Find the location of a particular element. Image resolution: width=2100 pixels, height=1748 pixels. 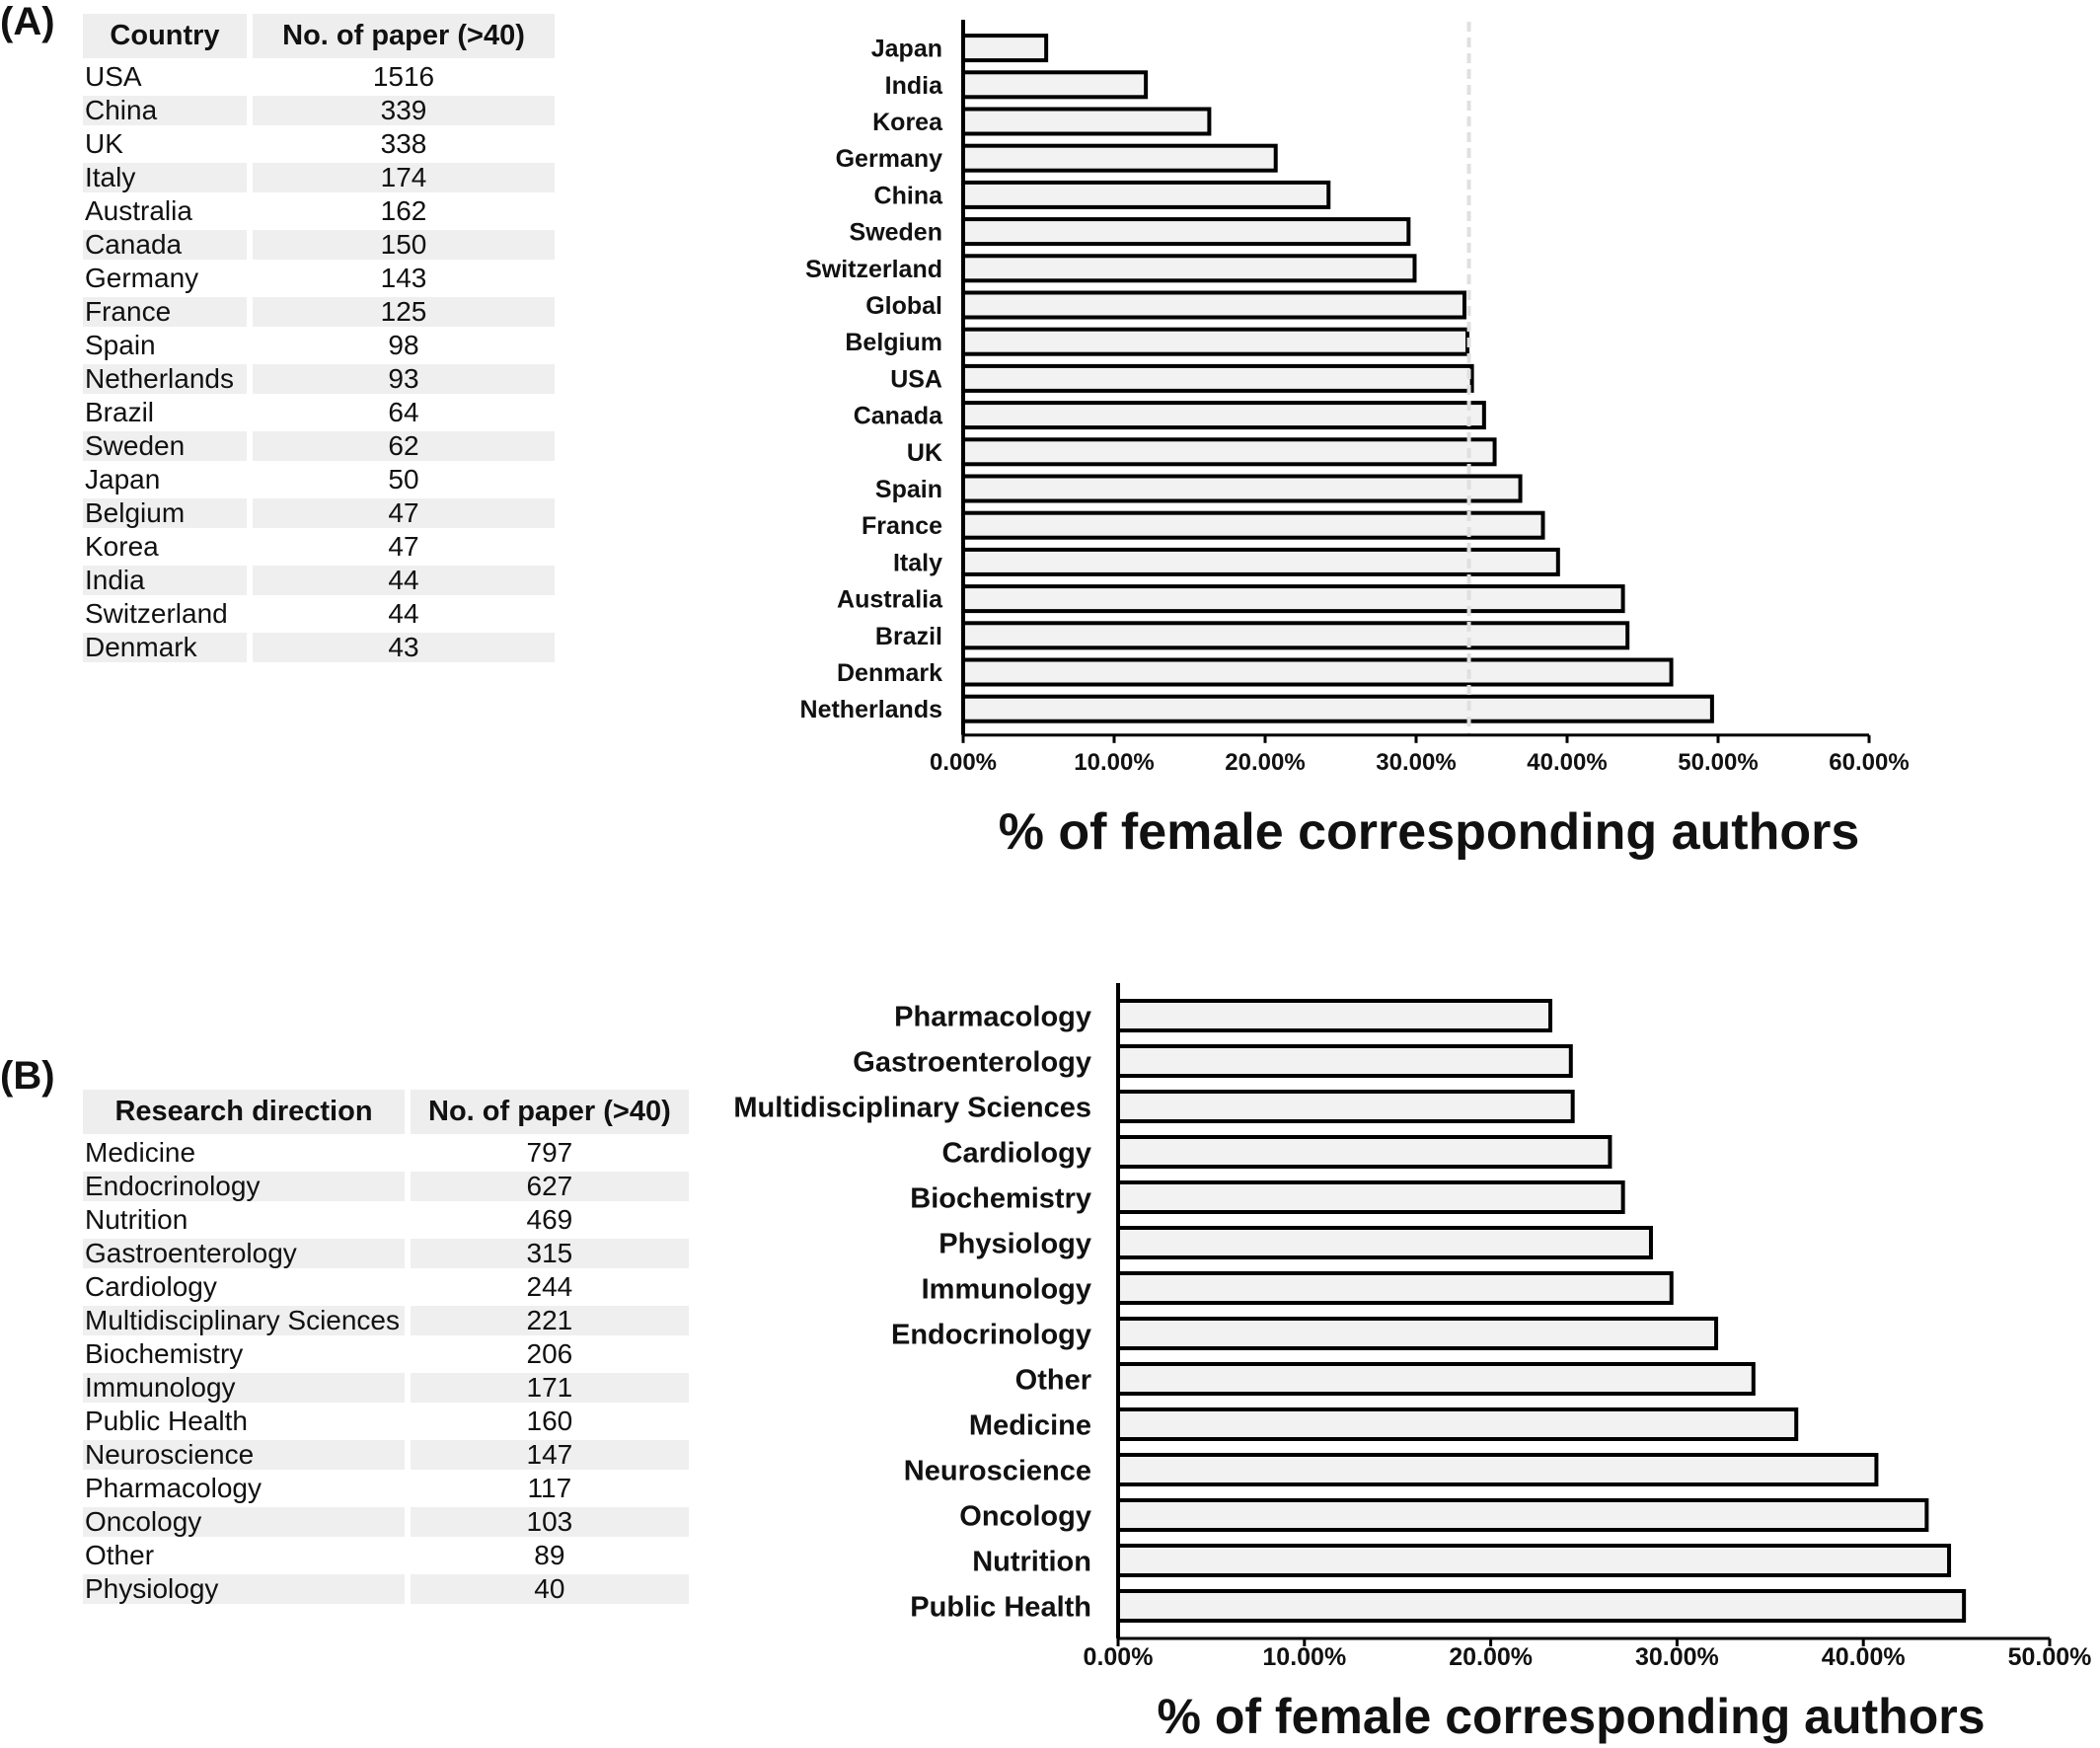

table-cell-label: Physiology is located at coordinates (244, 1589).